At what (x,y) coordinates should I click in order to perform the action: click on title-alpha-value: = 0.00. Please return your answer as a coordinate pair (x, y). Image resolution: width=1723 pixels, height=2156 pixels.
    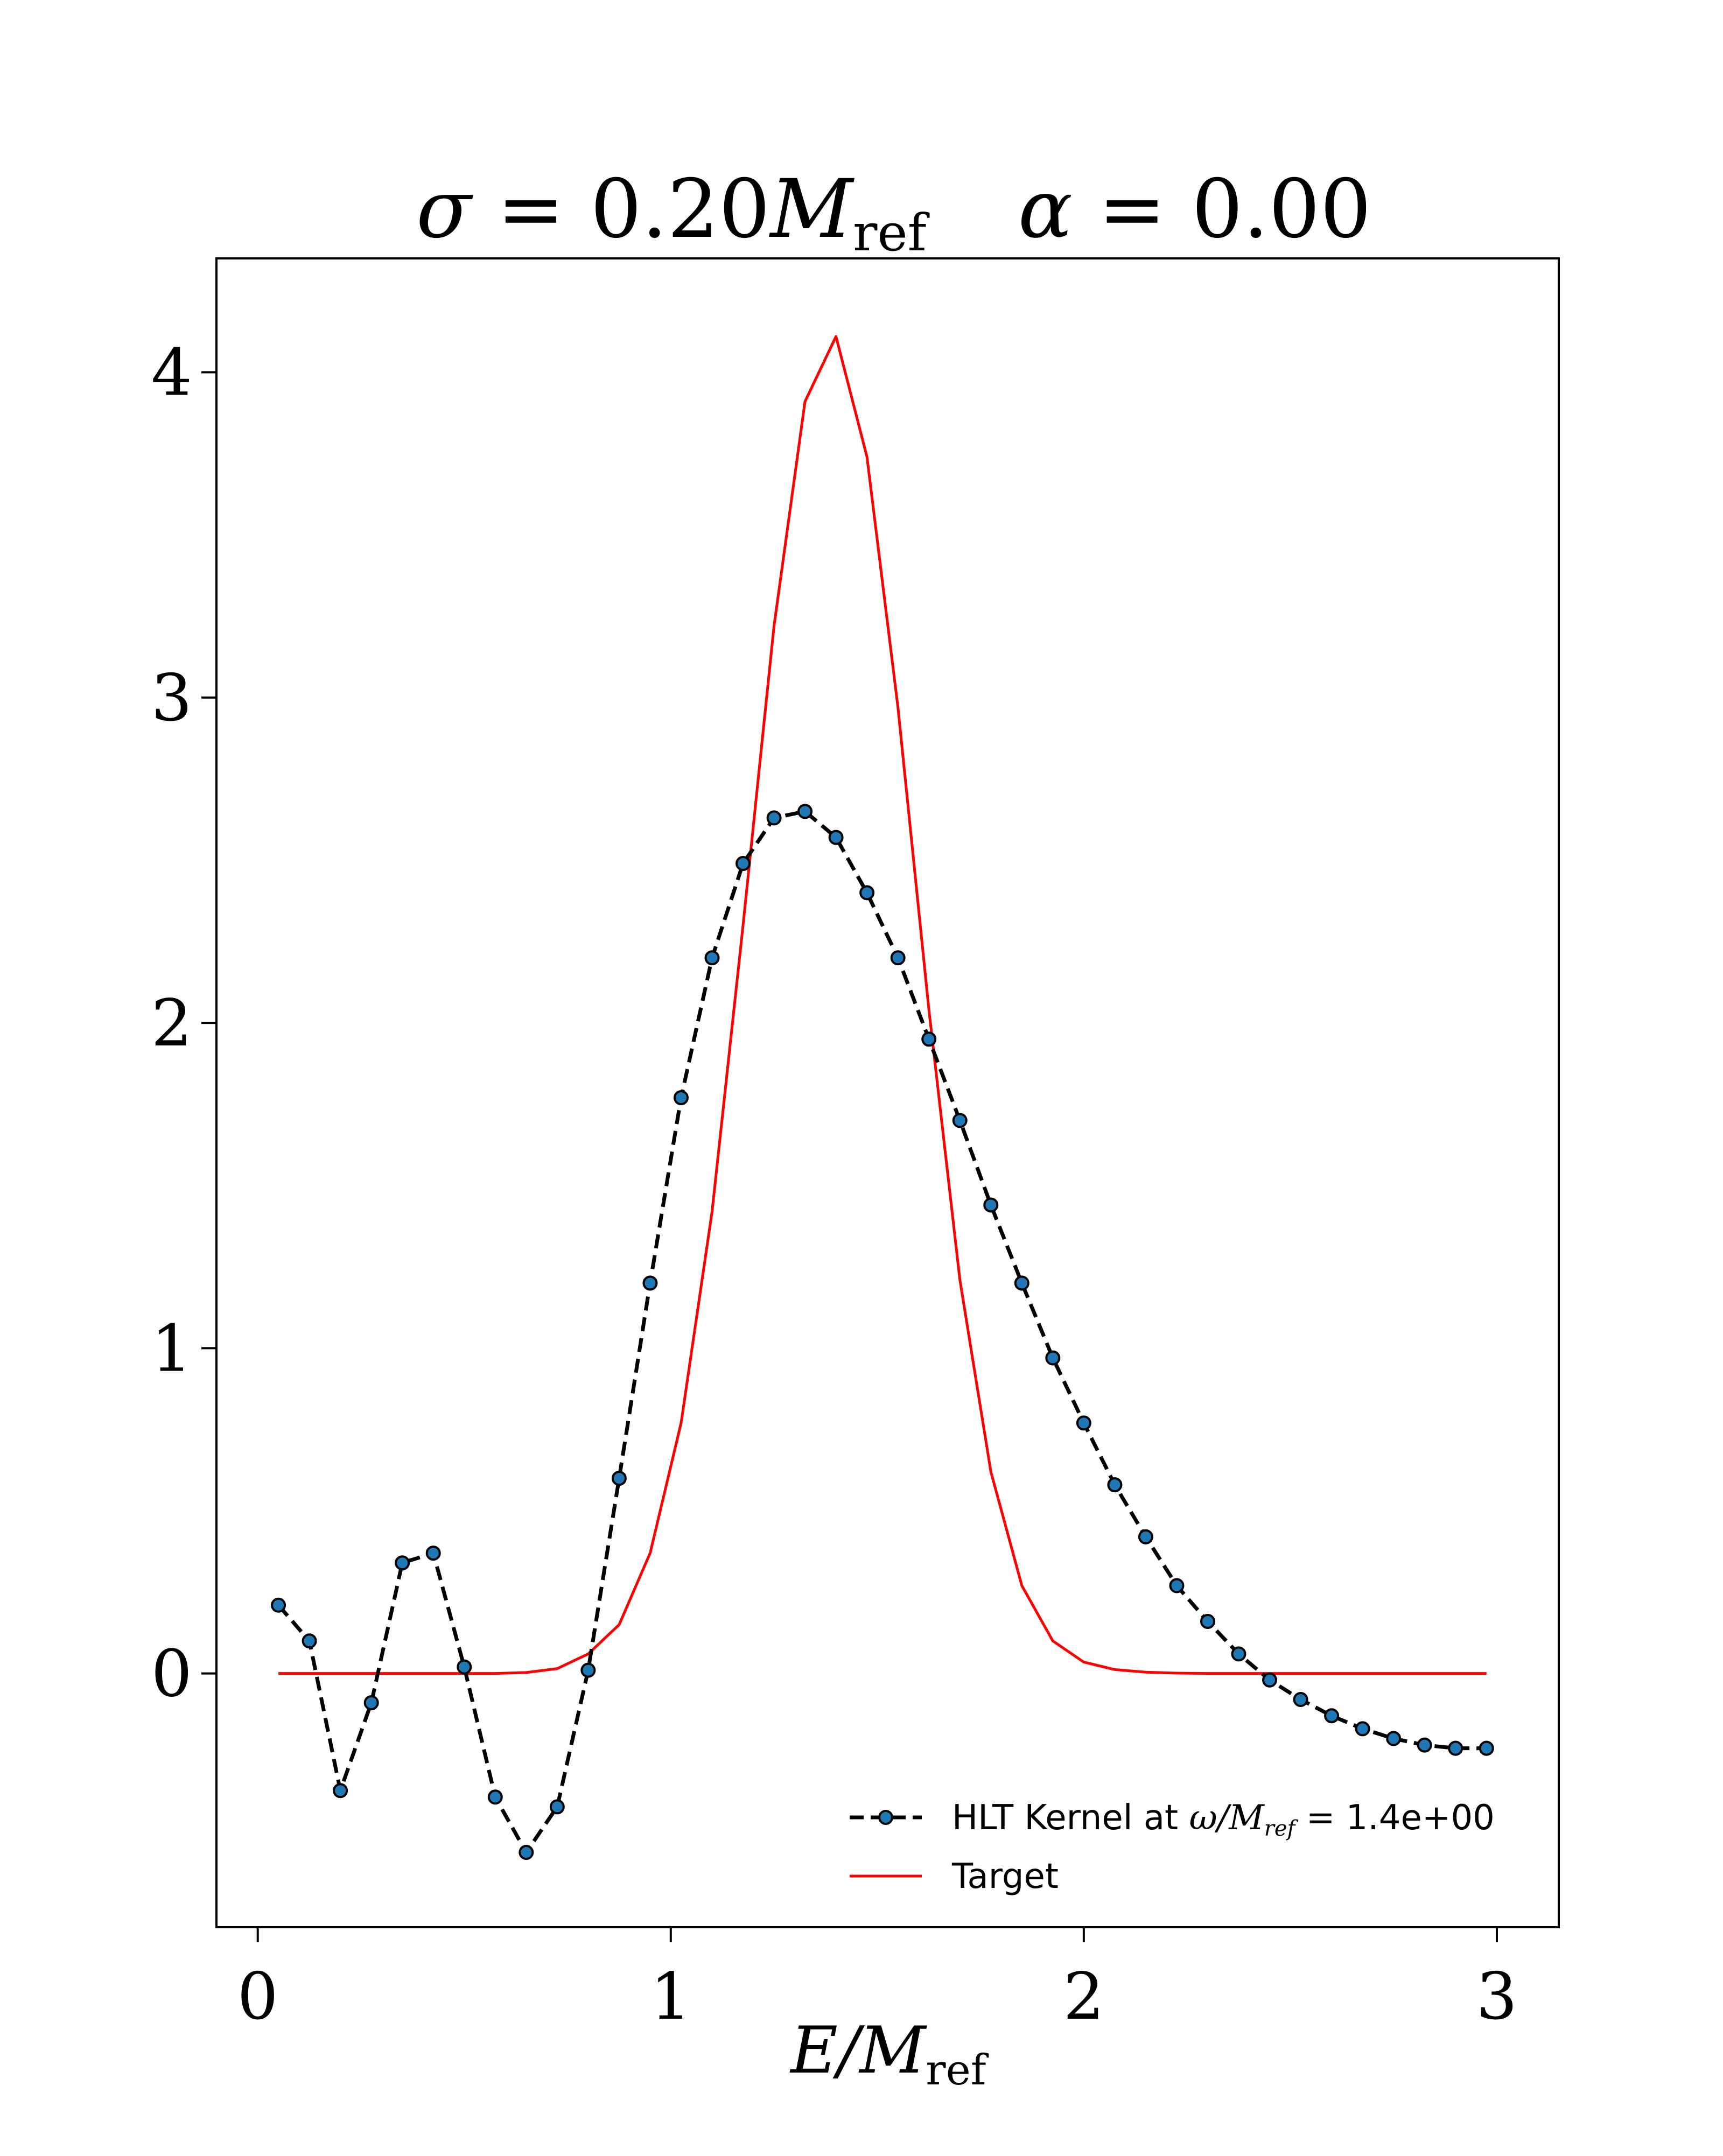
    Looking at the image, I should click on (1222, 209).